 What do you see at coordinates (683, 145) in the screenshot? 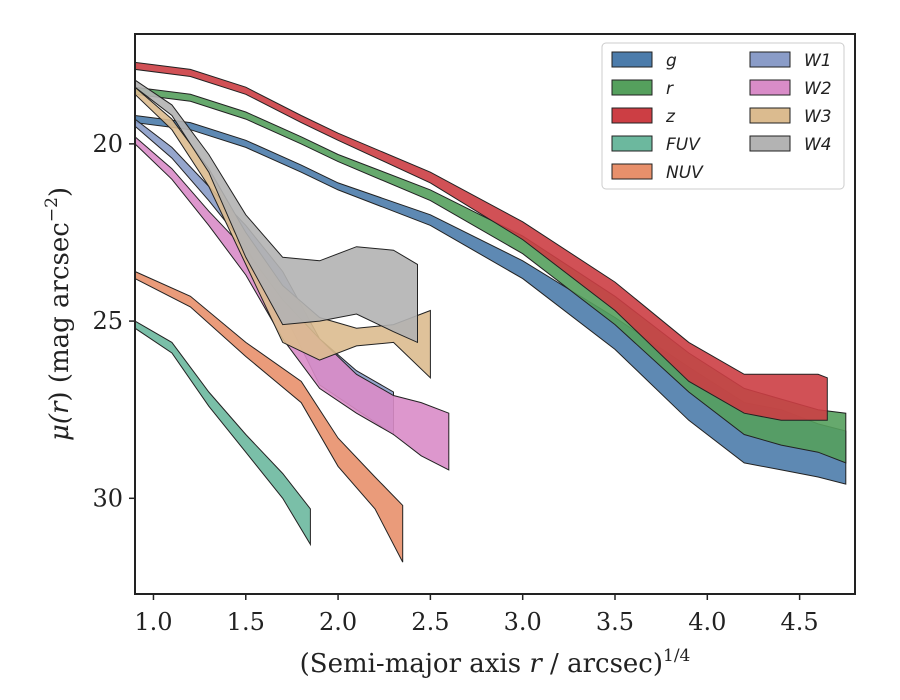
I see `legend-label-fuv: FUV` at bounding box center [683, 145].